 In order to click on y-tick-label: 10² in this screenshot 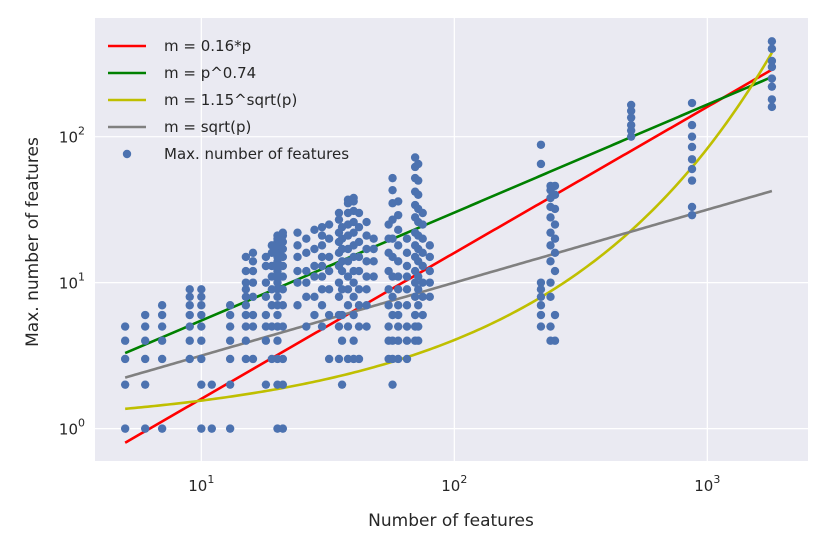, I will do `click(72, 136)`.